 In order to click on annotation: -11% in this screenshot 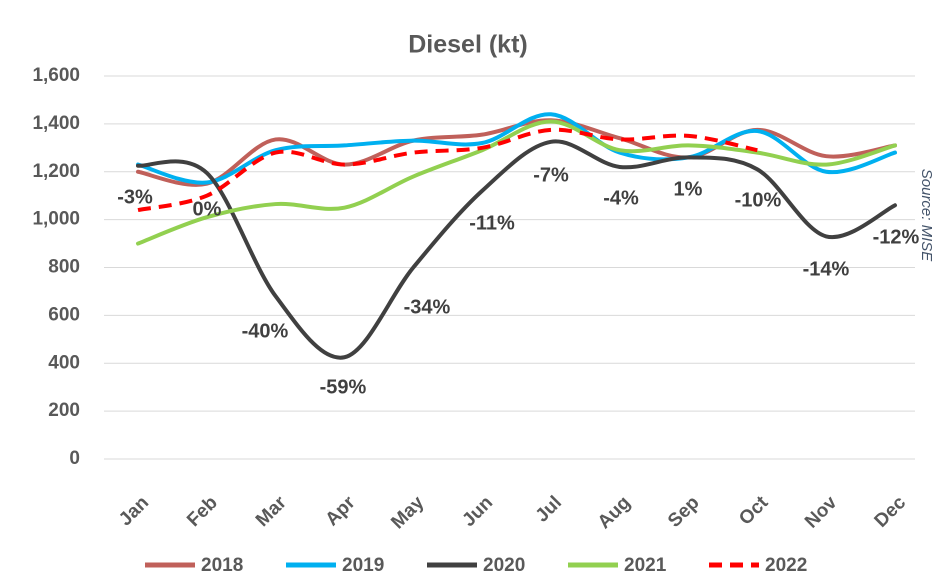, I will do `click(492, 223)`.